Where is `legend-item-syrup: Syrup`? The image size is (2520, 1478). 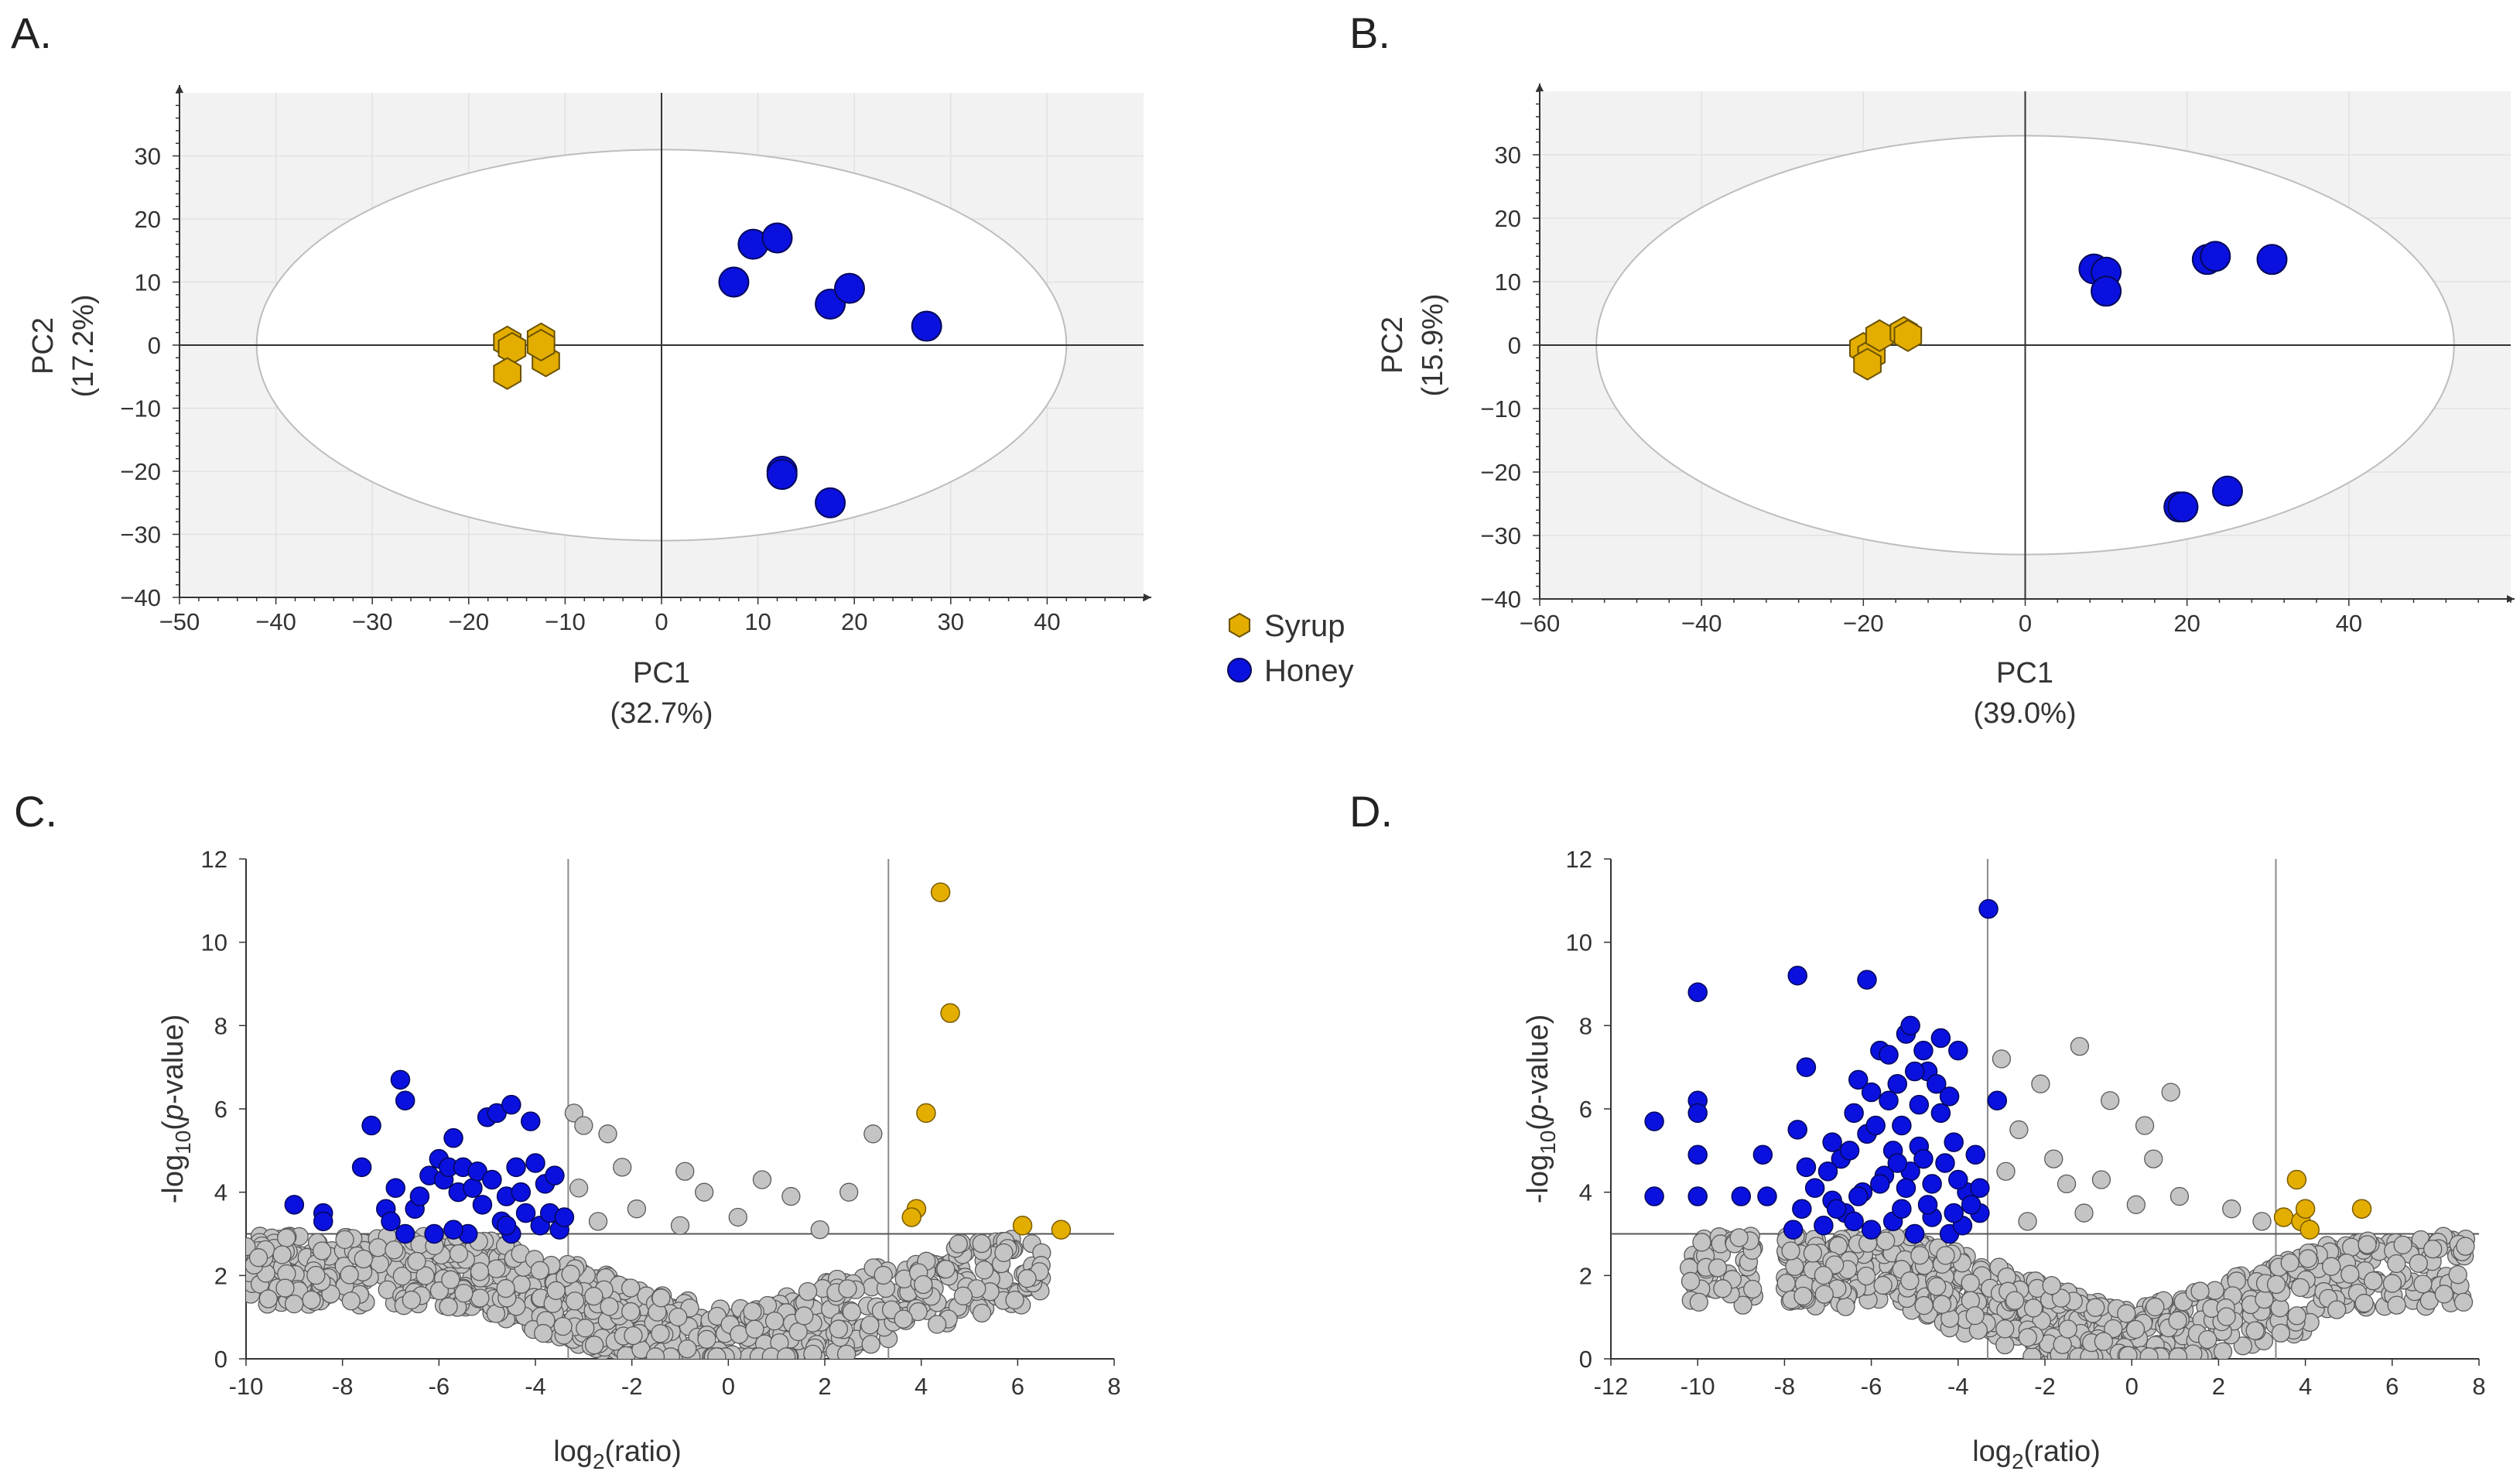 legend-item-syrup: Syrup is located at coordinates (1287, 626).